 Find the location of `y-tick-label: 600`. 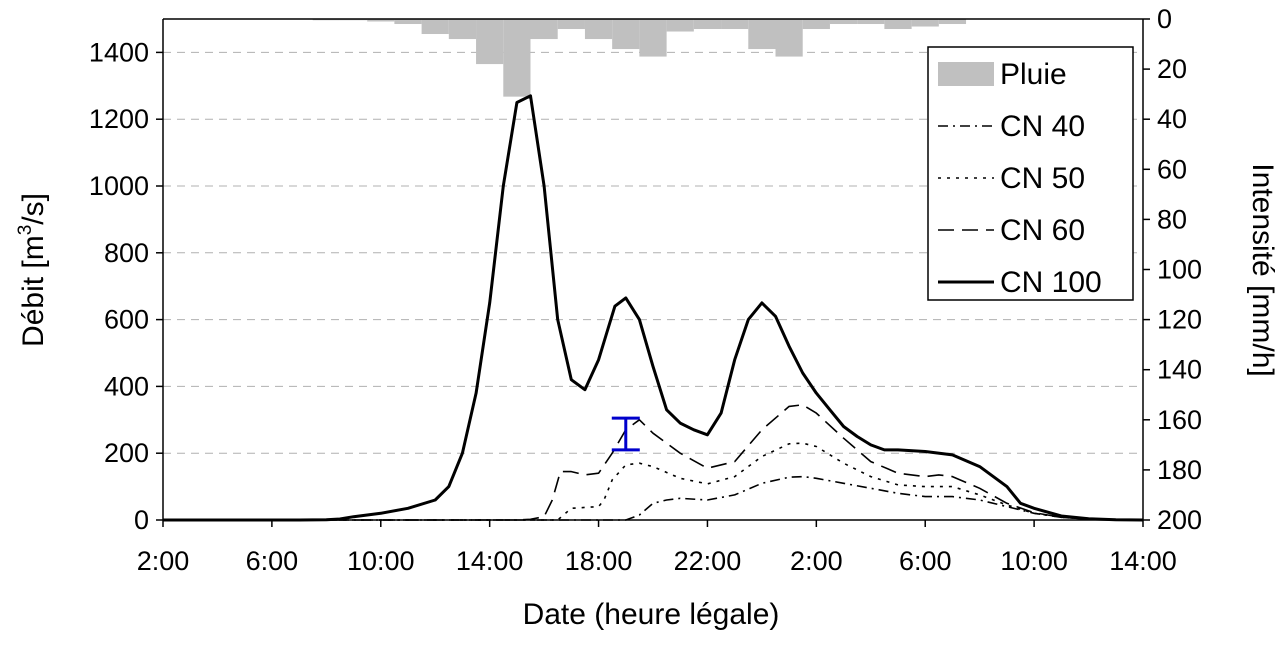

y-tick-label: 600 is located at coordinates (126, 320).